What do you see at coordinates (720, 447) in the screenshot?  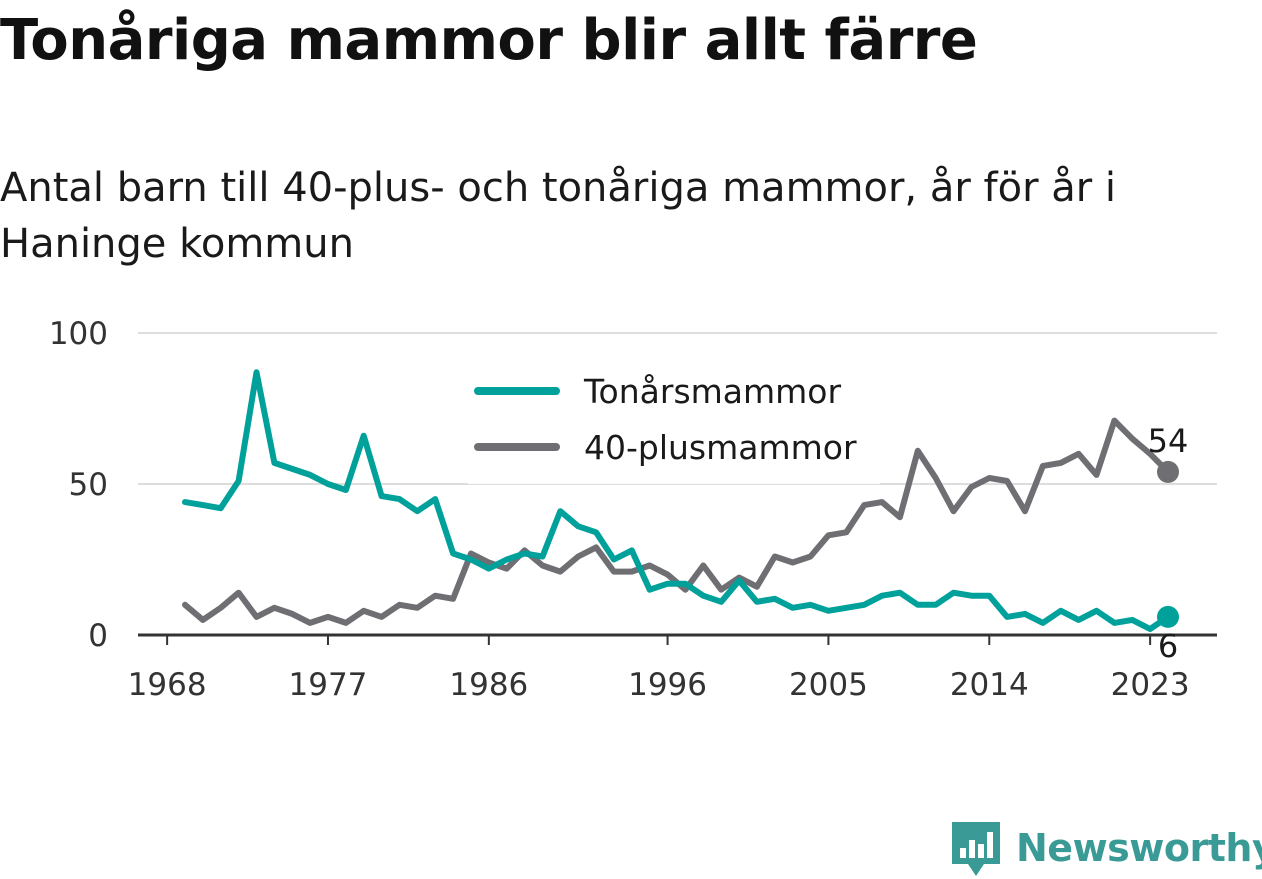 I see `legend-label: 40-plusmammor` at bounding box center [720, 447].